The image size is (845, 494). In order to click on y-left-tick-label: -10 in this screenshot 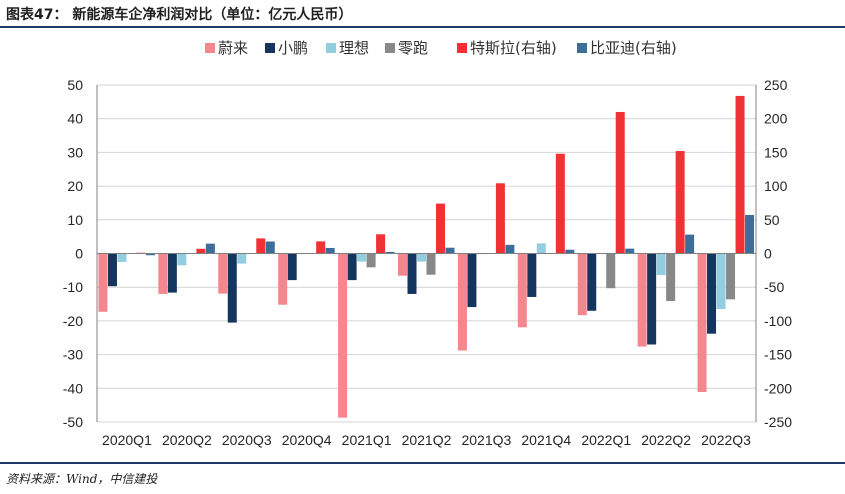, I will do `click(73, 287)`.